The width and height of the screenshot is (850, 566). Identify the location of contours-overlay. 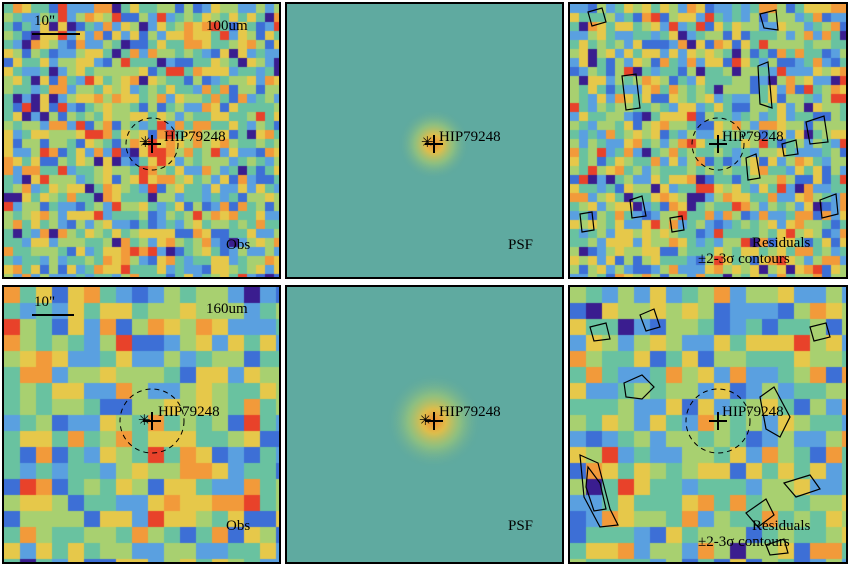
(709, 120).